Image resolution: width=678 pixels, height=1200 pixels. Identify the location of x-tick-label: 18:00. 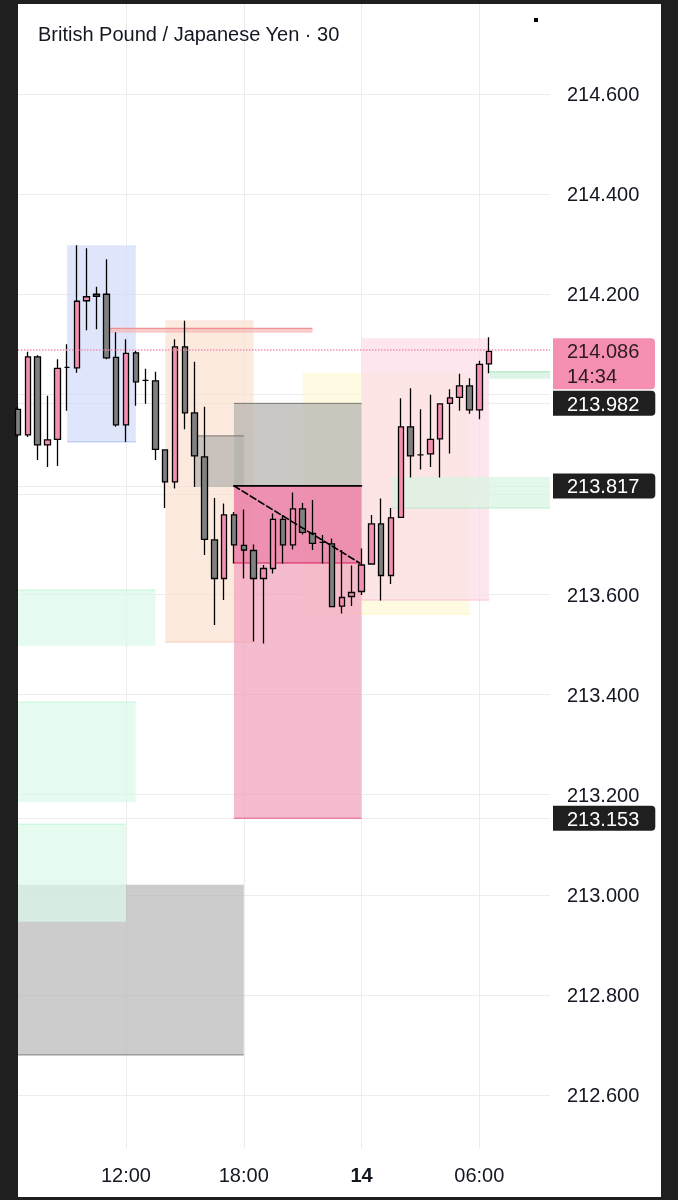
(243, 1175).